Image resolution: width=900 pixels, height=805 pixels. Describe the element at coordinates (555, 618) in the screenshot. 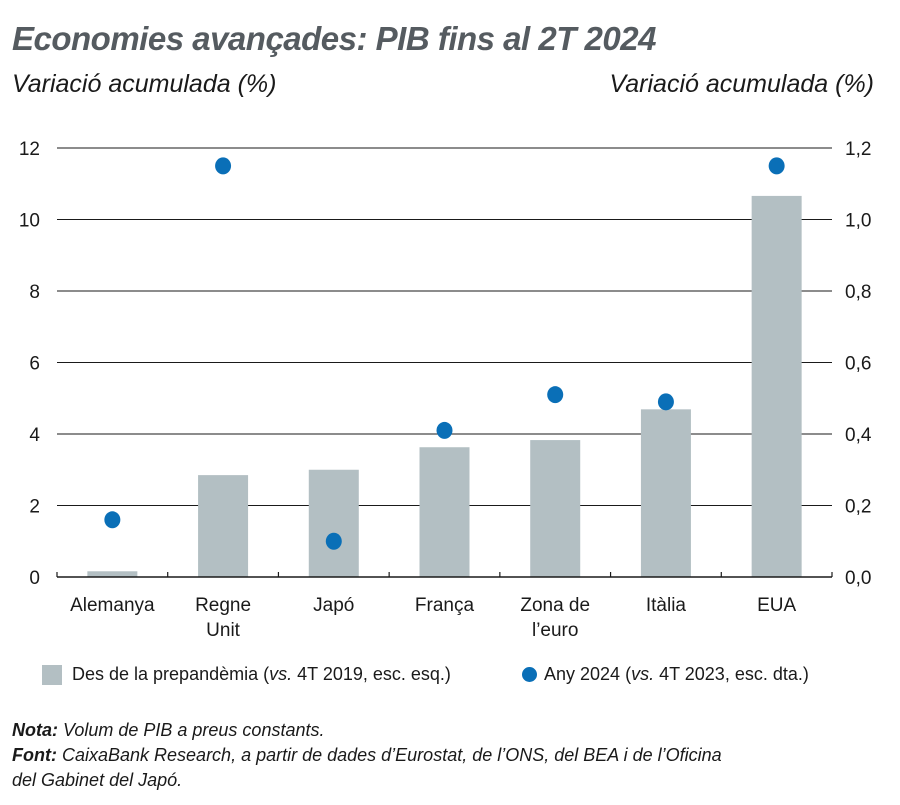

I see `x-tick-label: Zona de l’euro` at that location.